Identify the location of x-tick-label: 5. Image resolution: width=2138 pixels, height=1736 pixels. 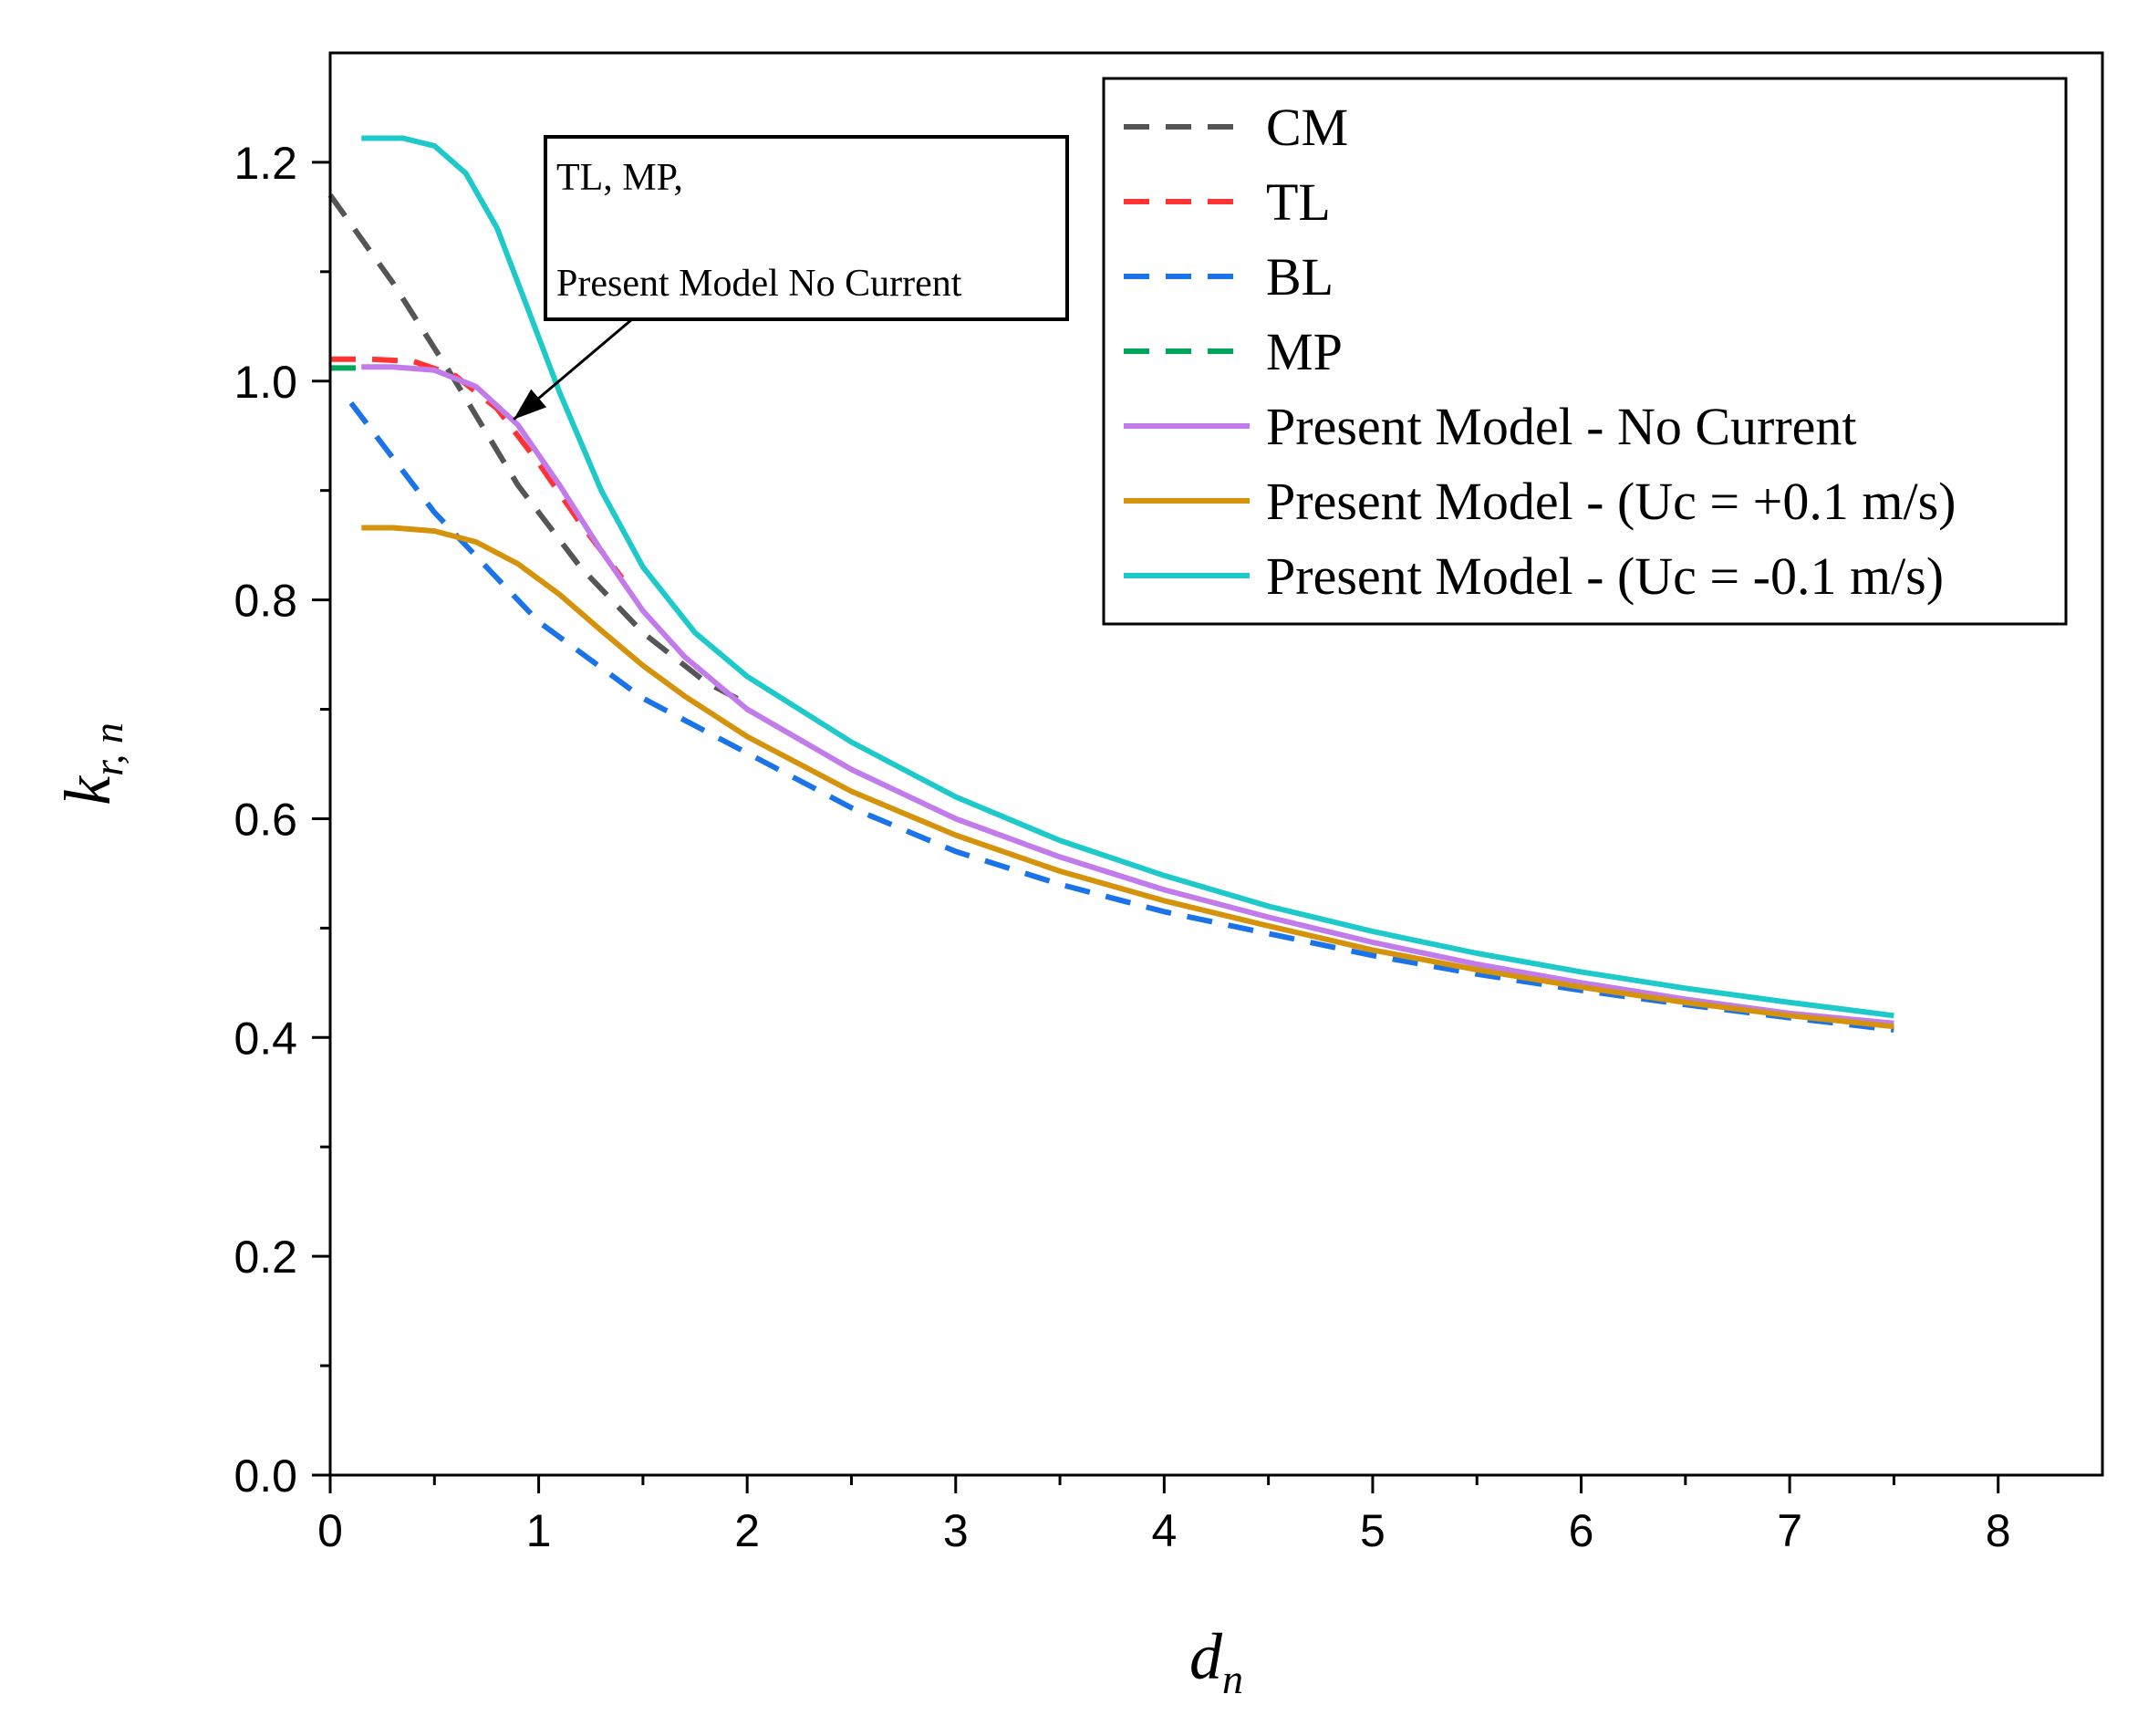
(1373, 1530).